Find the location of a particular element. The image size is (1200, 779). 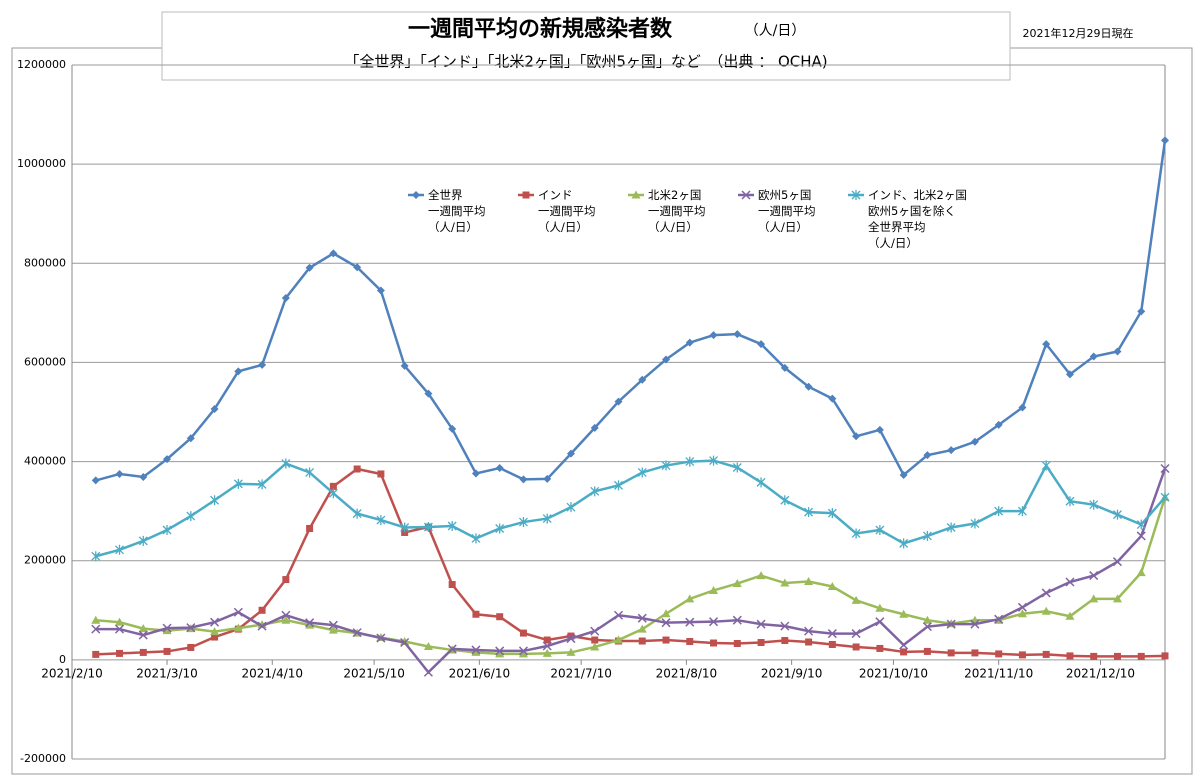

x-tick-label: 2021/8/10 is located at coordinates (687, 673).